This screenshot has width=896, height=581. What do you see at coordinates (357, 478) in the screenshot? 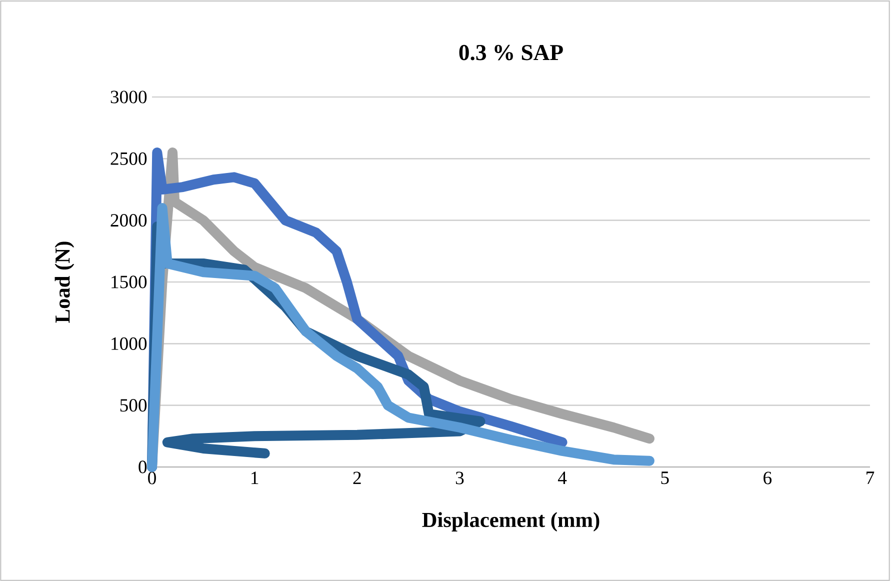
I see `x-tick-label: 2` at bounding box center [357, 478].